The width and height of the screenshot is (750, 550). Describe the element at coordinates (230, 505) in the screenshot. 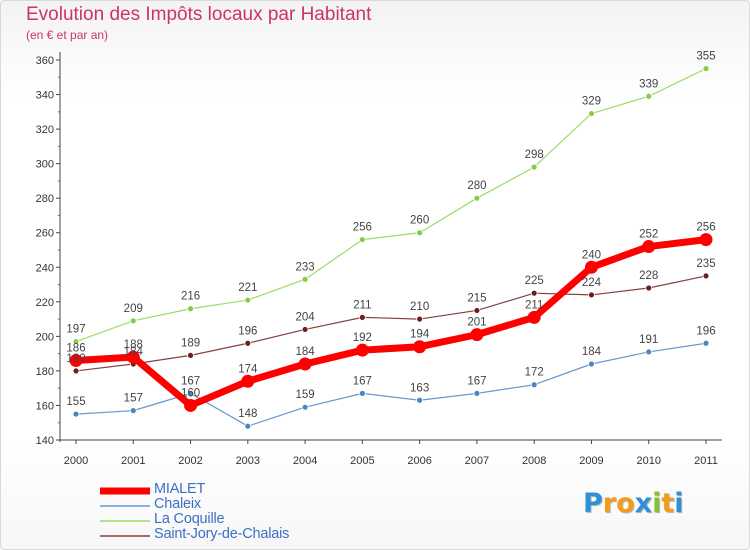

I see `legend-item-1: Chaleix` at that location.